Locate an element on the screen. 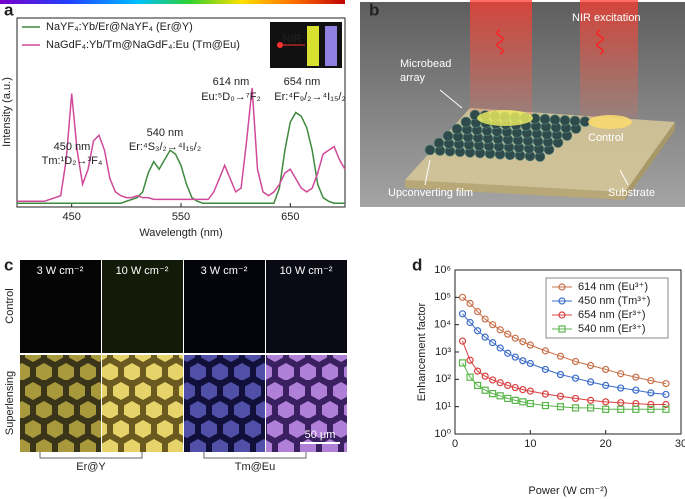 The width and height of the screenshot is (685, 499). legend-label: NaYF₄:Yb/Er@NaYF₄ (Er@Y) is located at coordinates (119, 27).